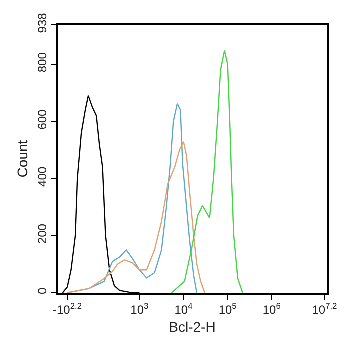  Describe the element at coordinates (325, 309) in the screenshot. I see `x-tick-label: 10$^{7.2}$` at that location.